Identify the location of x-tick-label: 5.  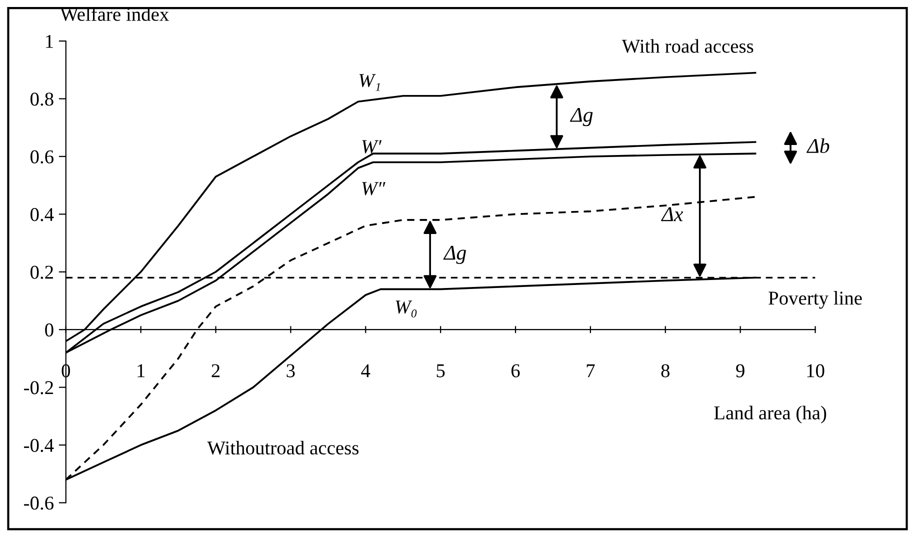
(440, 371).